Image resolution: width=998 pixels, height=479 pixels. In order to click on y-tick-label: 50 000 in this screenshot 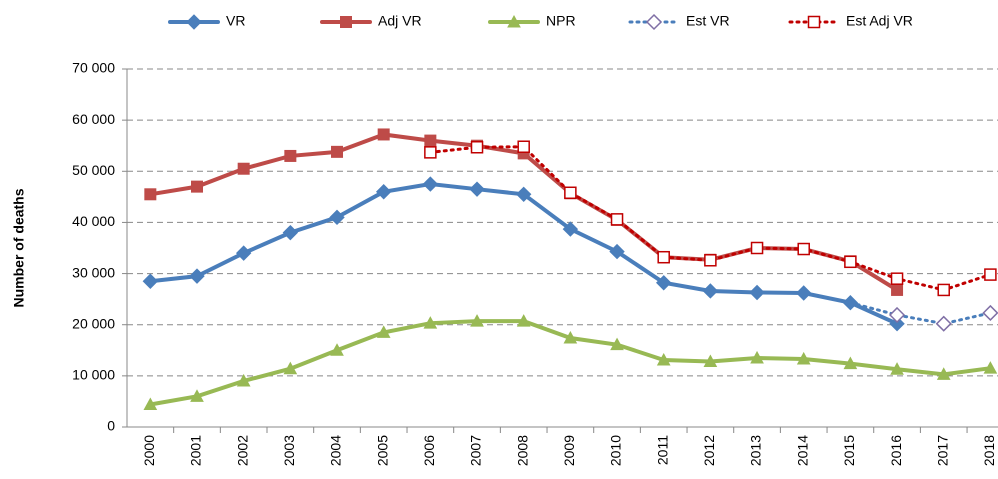, I will do `click(93, 170)`.